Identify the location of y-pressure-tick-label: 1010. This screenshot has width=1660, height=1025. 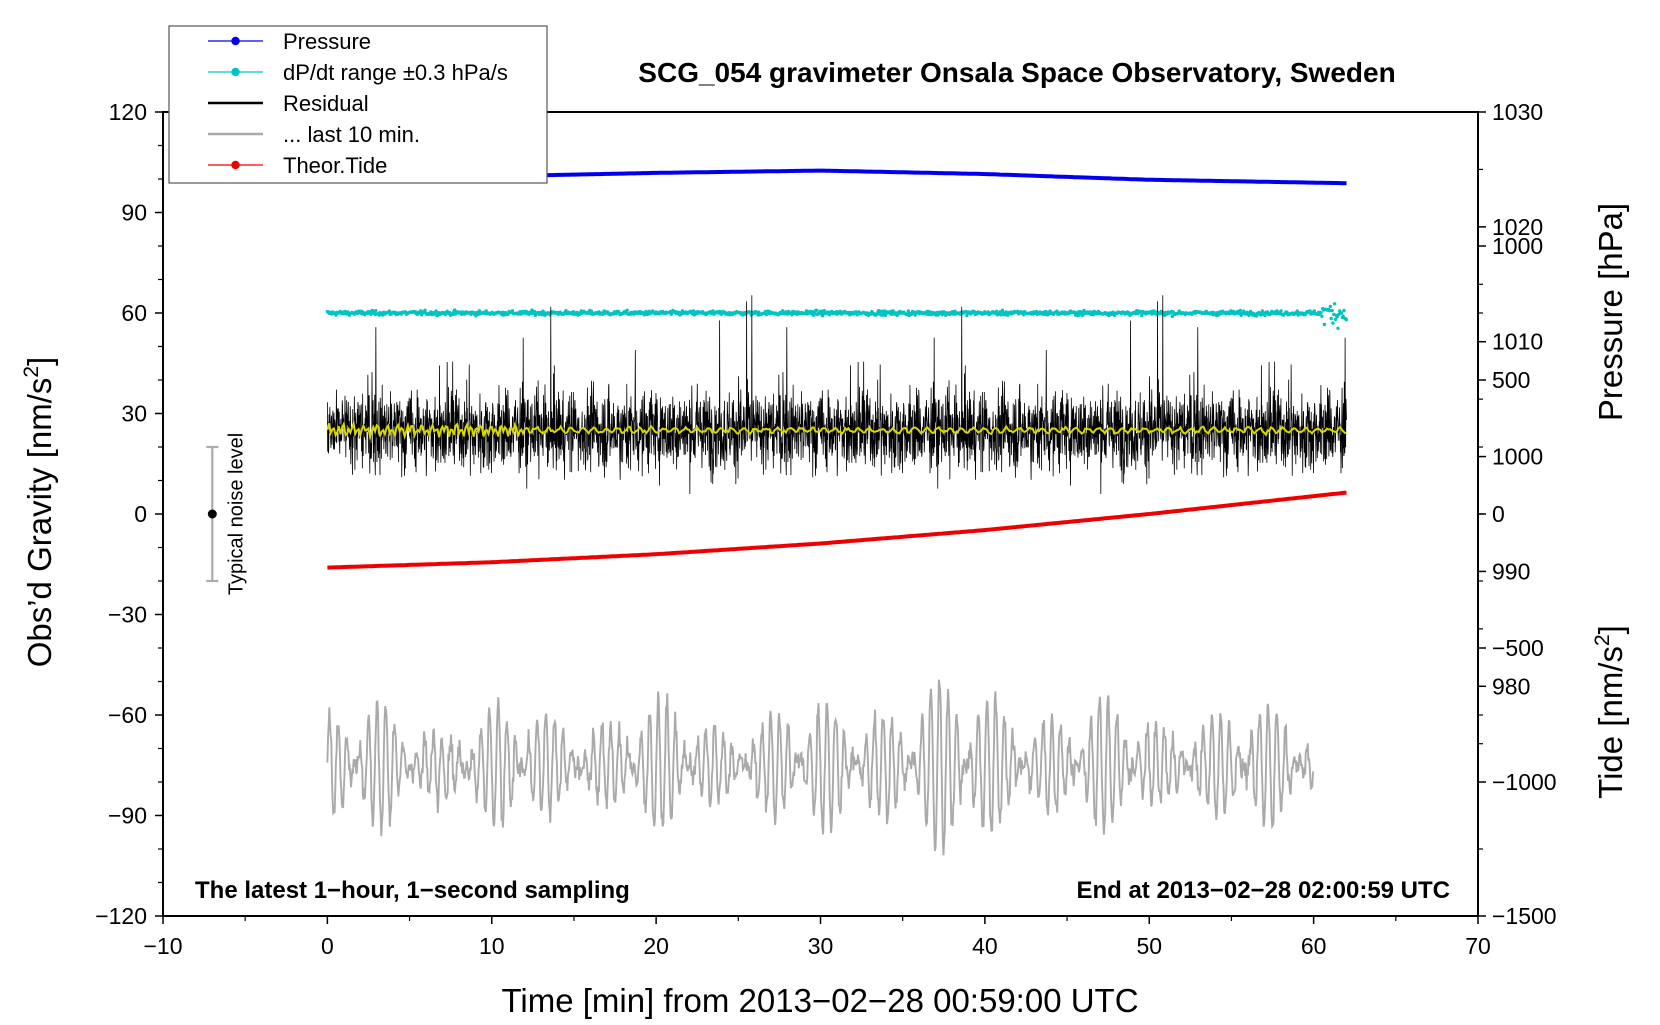
(1517, 342).